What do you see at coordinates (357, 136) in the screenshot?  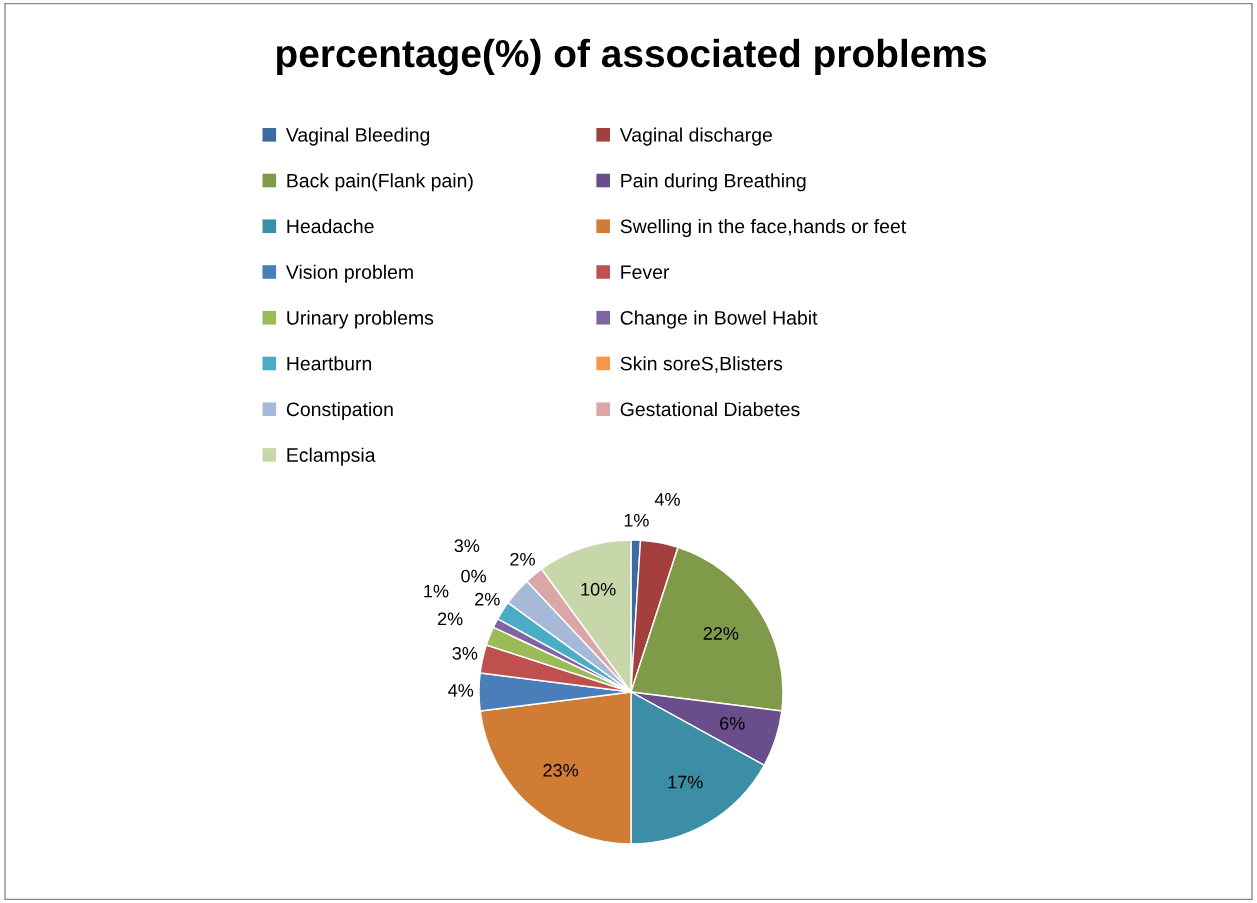 I see `legend-label: Vaginal Bleeding` at bounding box center [357, 136].